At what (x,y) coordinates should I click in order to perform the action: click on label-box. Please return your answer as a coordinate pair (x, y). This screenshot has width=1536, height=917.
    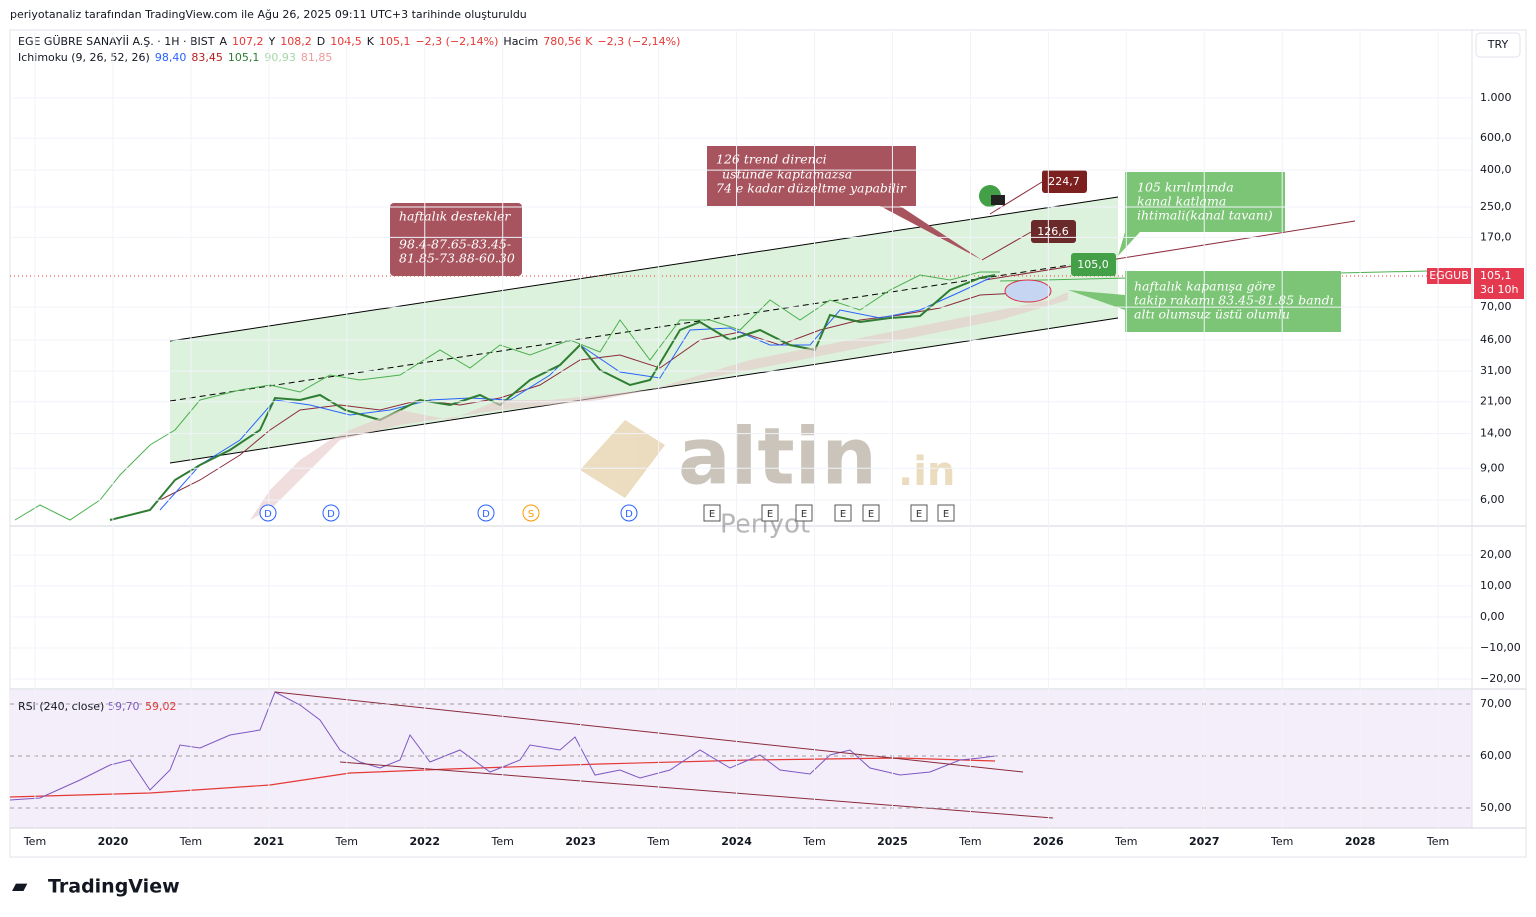
    Looking at the image, I should click on (1064, 181).